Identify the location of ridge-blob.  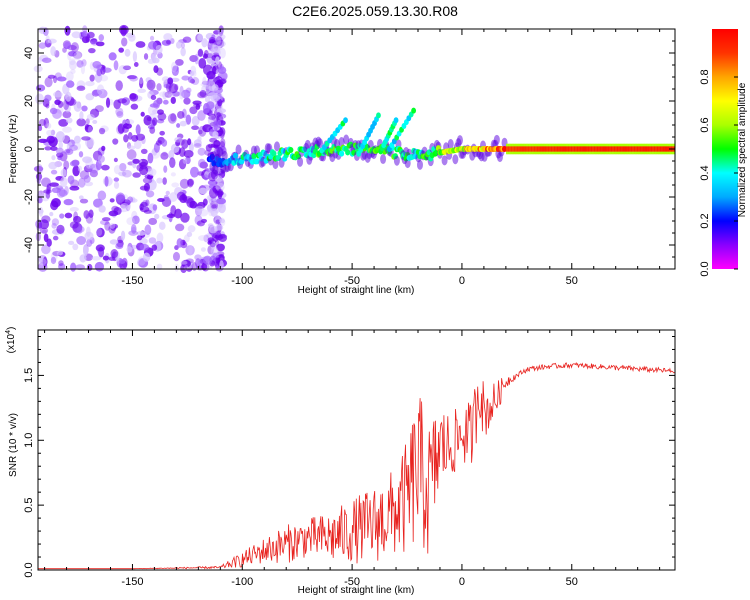
(235, 155).